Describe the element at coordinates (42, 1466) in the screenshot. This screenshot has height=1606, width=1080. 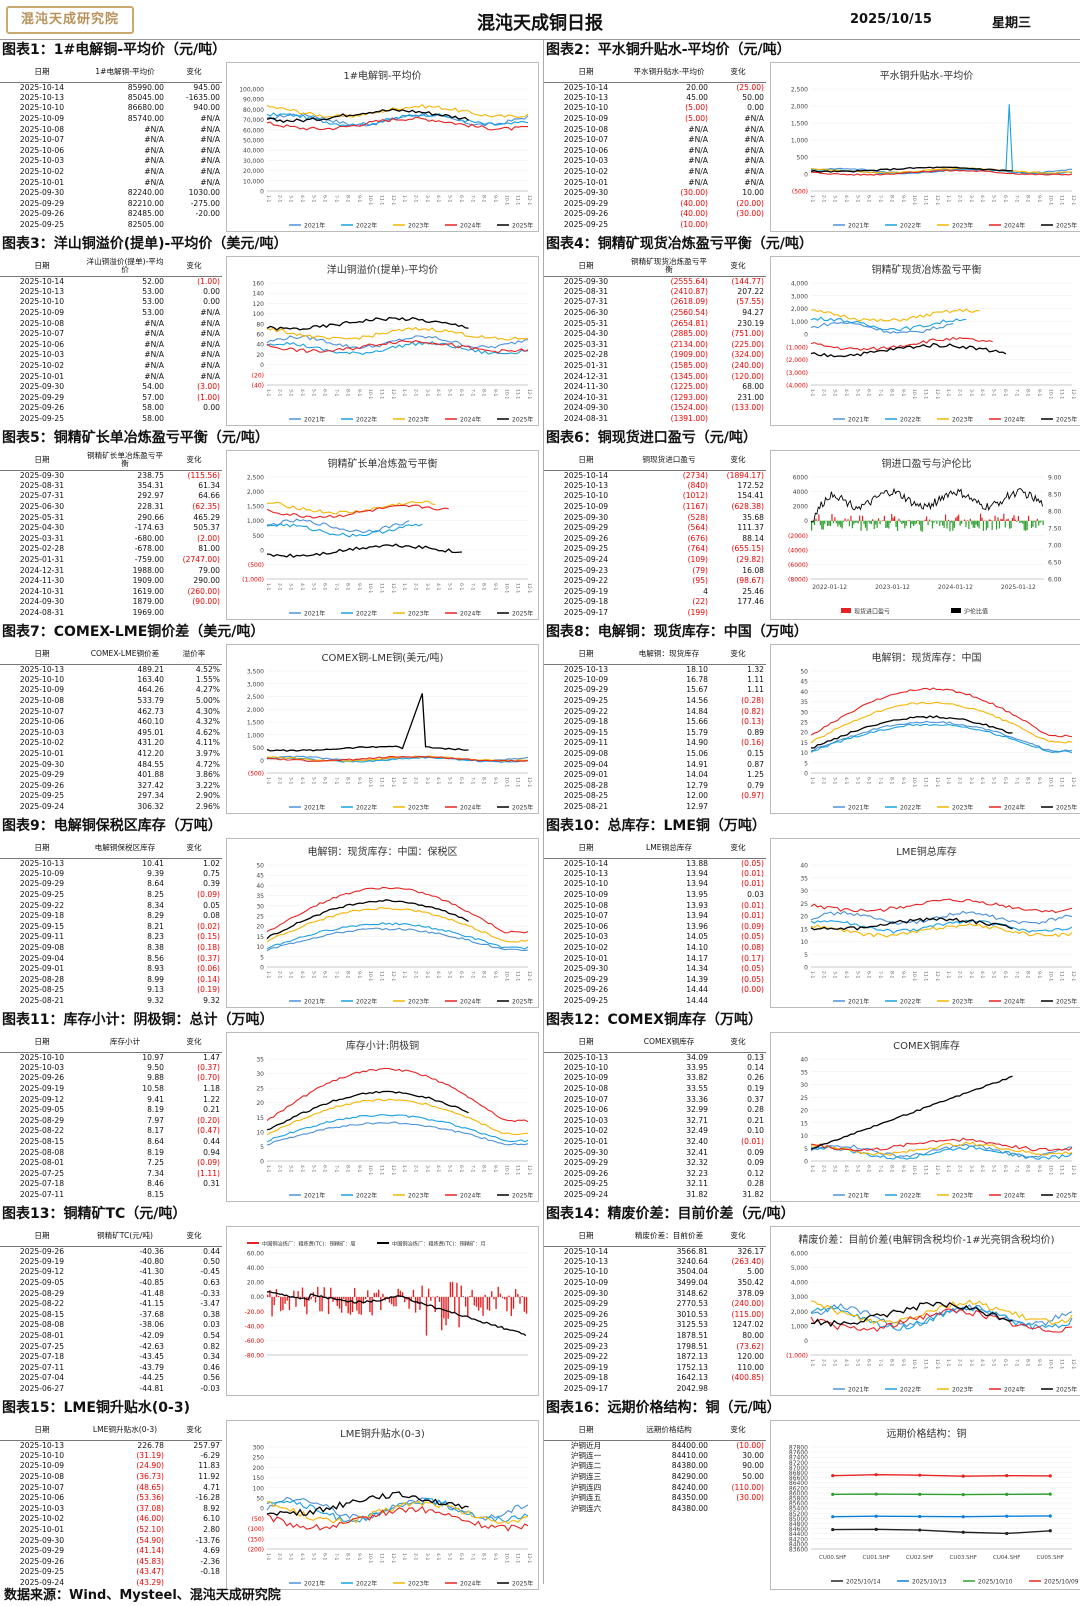
I see `date-cell: 2025-10-09` at that location.